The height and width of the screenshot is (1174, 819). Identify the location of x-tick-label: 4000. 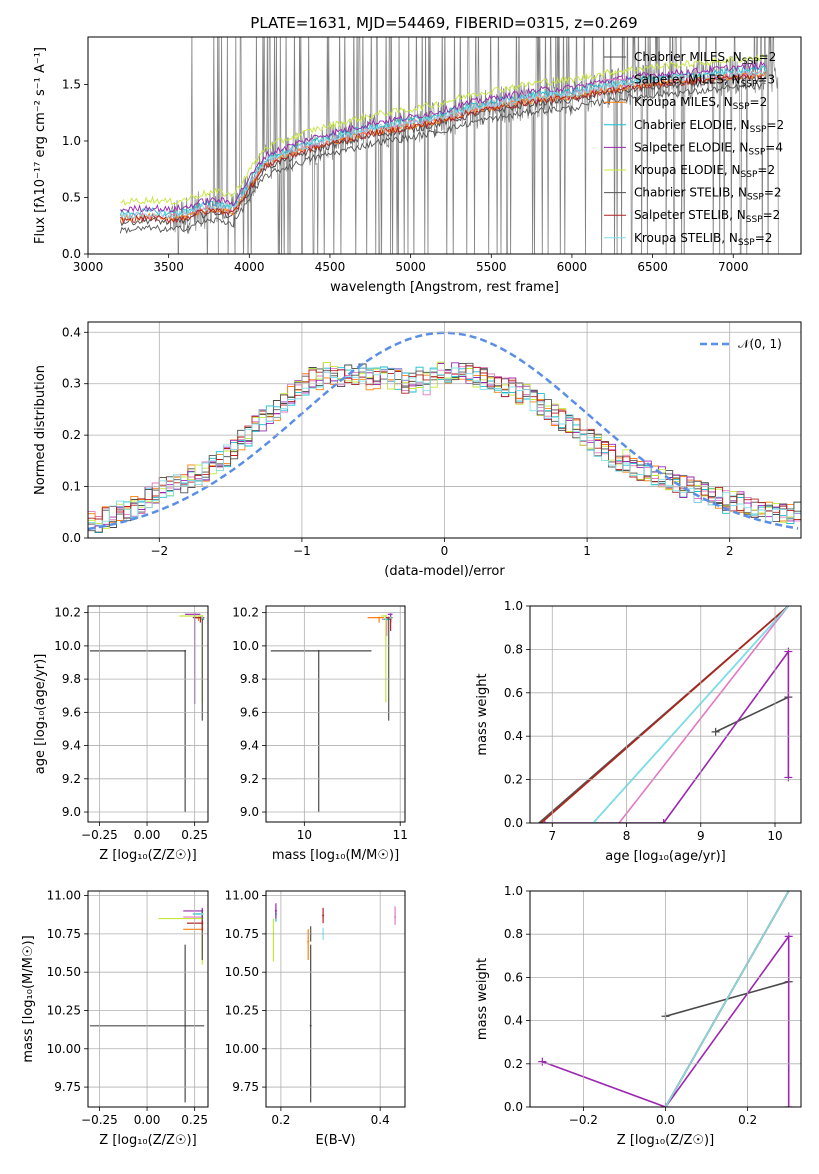
(249, 267).